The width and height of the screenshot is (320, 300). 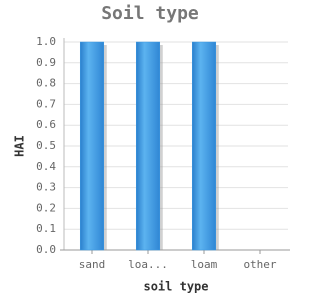 I want to click on x-tick-label: other, so click(x=259, y=264).